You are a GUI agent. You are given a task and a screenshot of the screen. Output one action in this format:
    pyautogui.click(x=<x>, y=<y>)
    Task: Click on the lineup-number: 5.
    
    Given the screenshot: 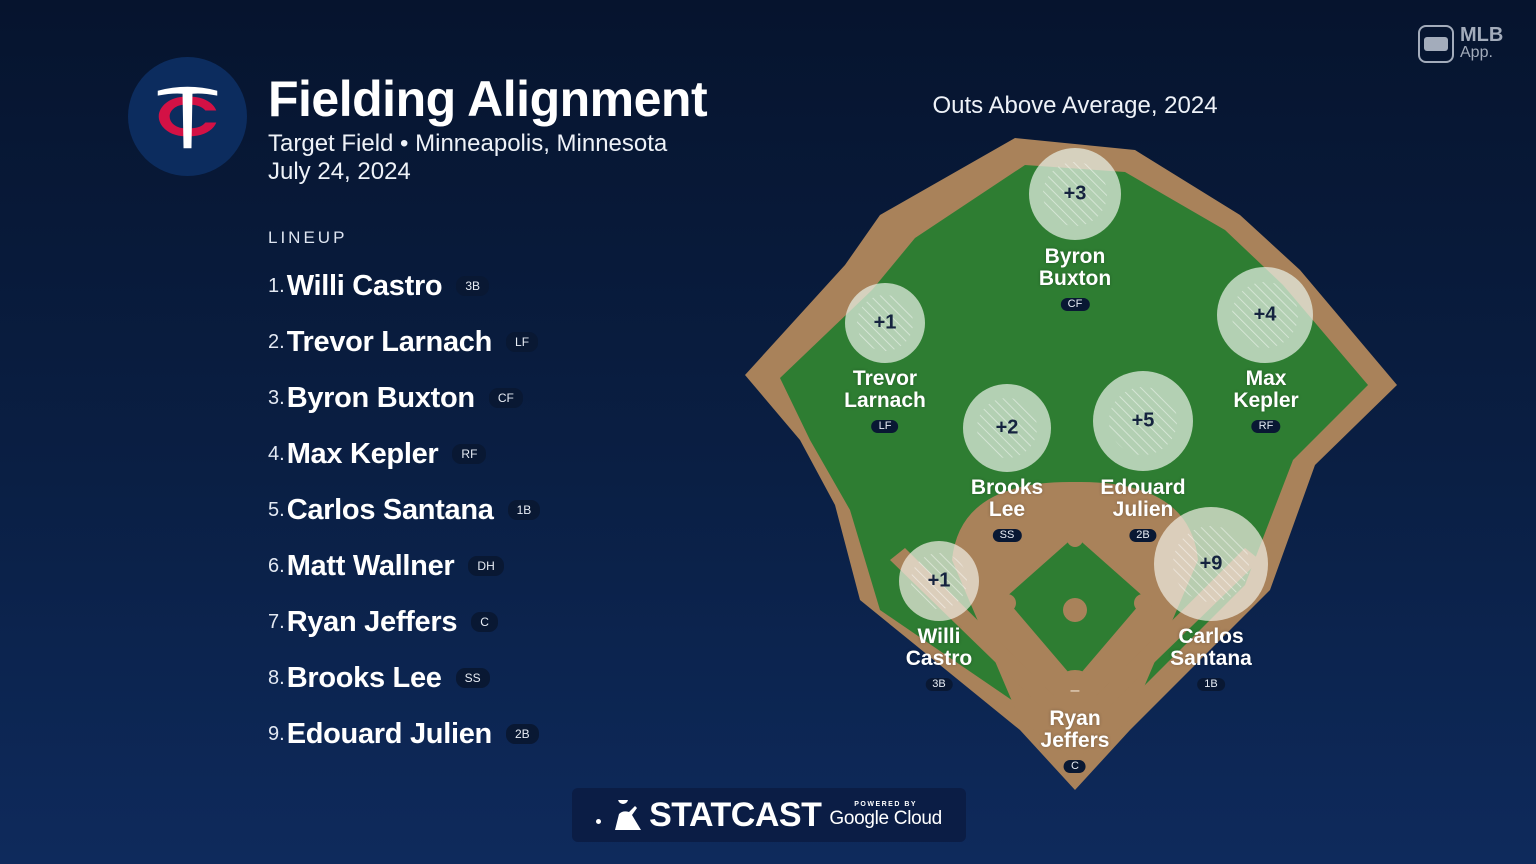 What is the action you would take?
    pyautogui.click(x=276, y=509)
    